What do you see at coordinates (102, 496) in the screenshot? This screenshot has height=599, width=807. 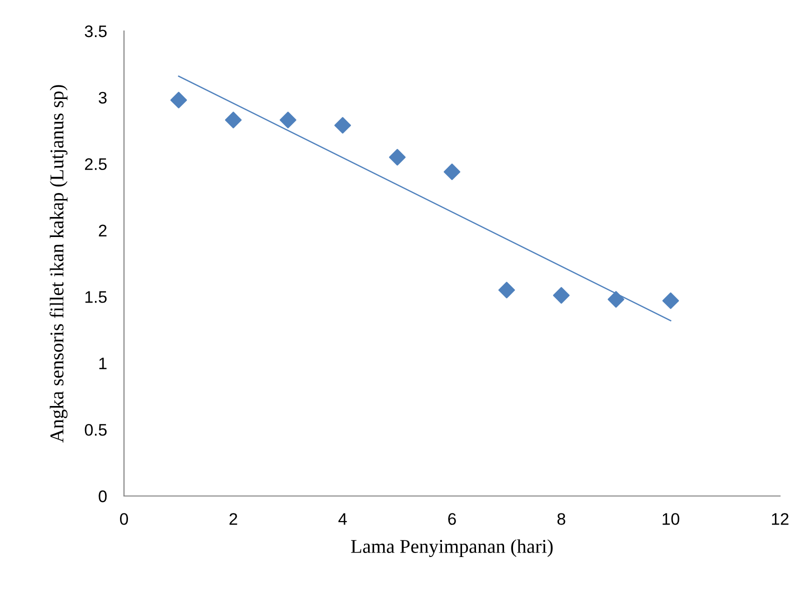 I see `y-tick-label: 0` at bounding box center [102, 496].